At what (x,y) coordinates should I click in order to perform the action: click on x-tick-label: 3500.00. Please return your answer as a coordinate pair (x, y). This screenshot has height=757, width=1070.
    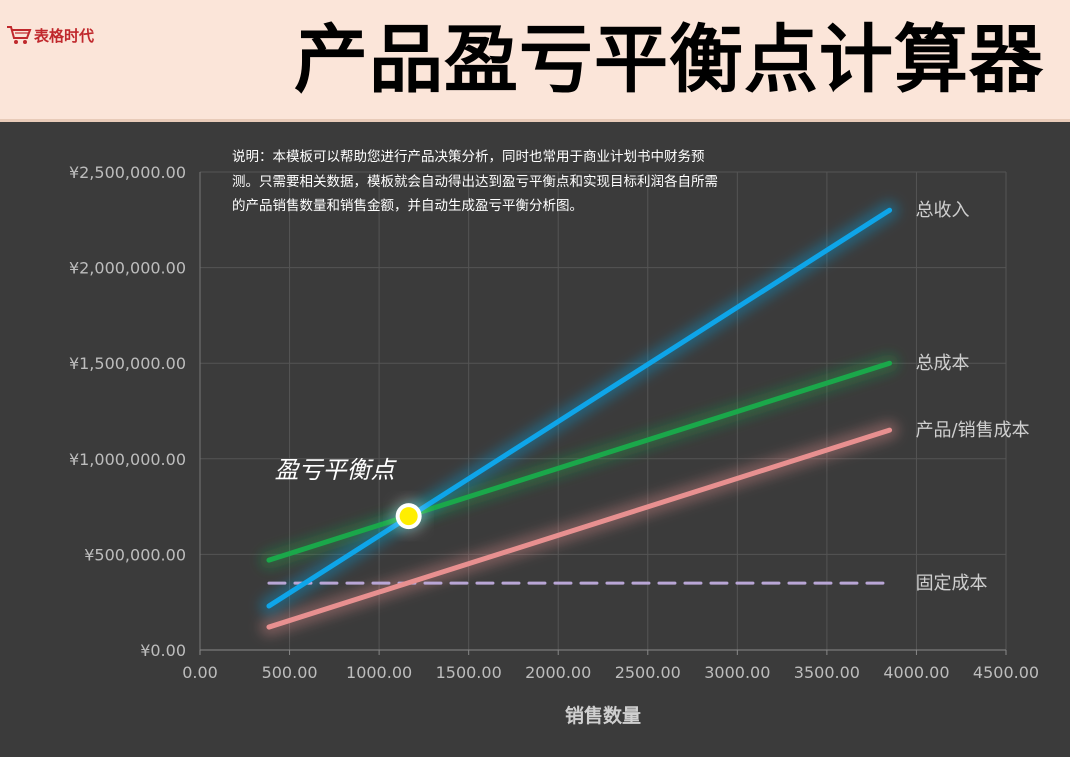
    Looking at the image, I should click on (827, 672).